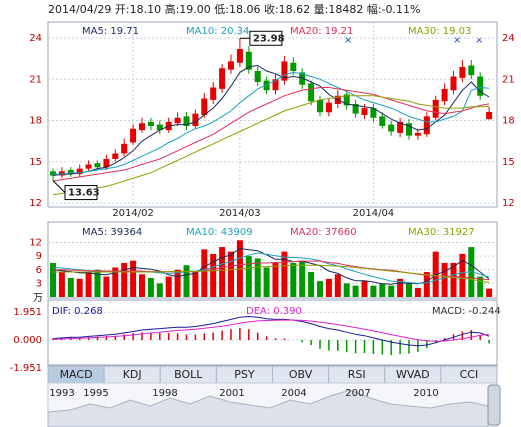 The width and height of the screenshot is (521, 427). I want to click on legend-entry: DIF: 0.268, so click(77, 311).